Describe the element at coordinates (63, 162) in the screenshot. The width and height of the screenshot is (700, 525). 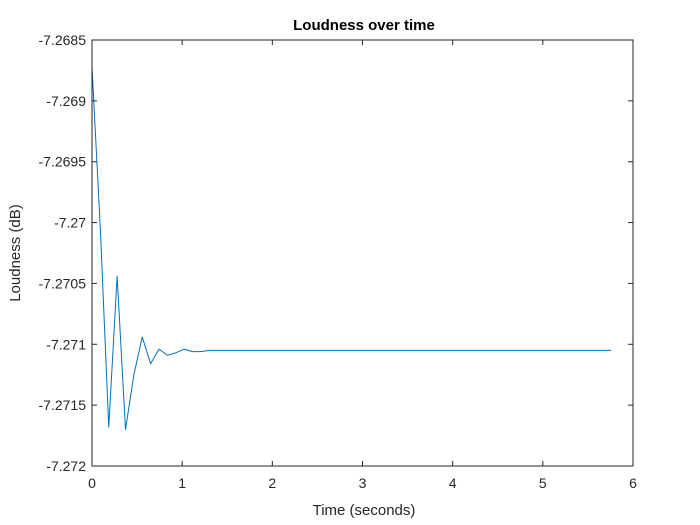
I see `y-tick-label: -7.2695` at that location.